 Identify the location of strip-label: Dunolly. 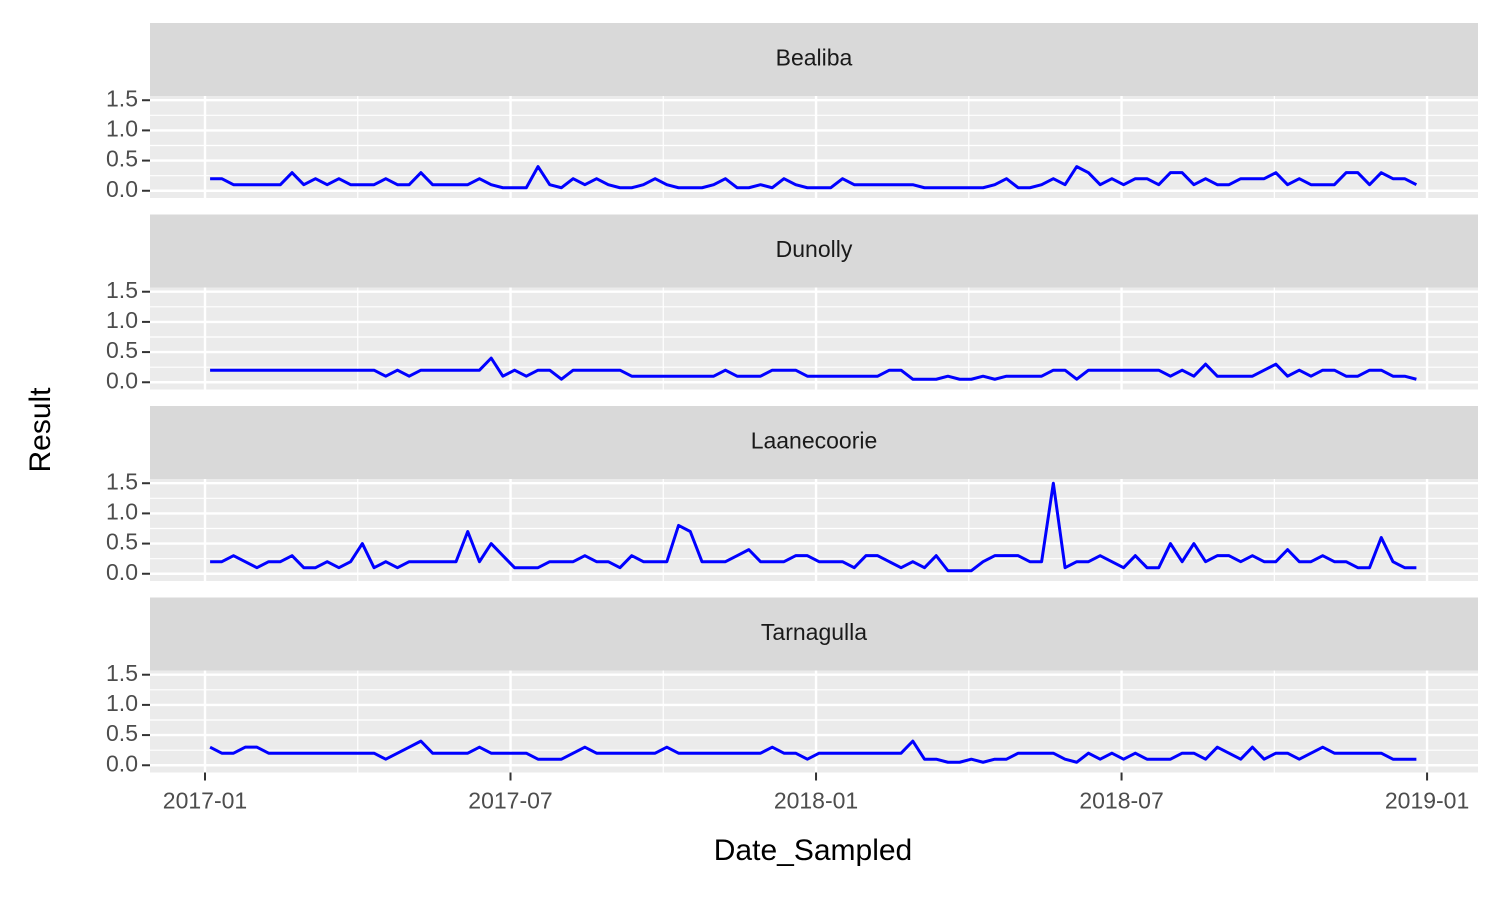
(814, 249).